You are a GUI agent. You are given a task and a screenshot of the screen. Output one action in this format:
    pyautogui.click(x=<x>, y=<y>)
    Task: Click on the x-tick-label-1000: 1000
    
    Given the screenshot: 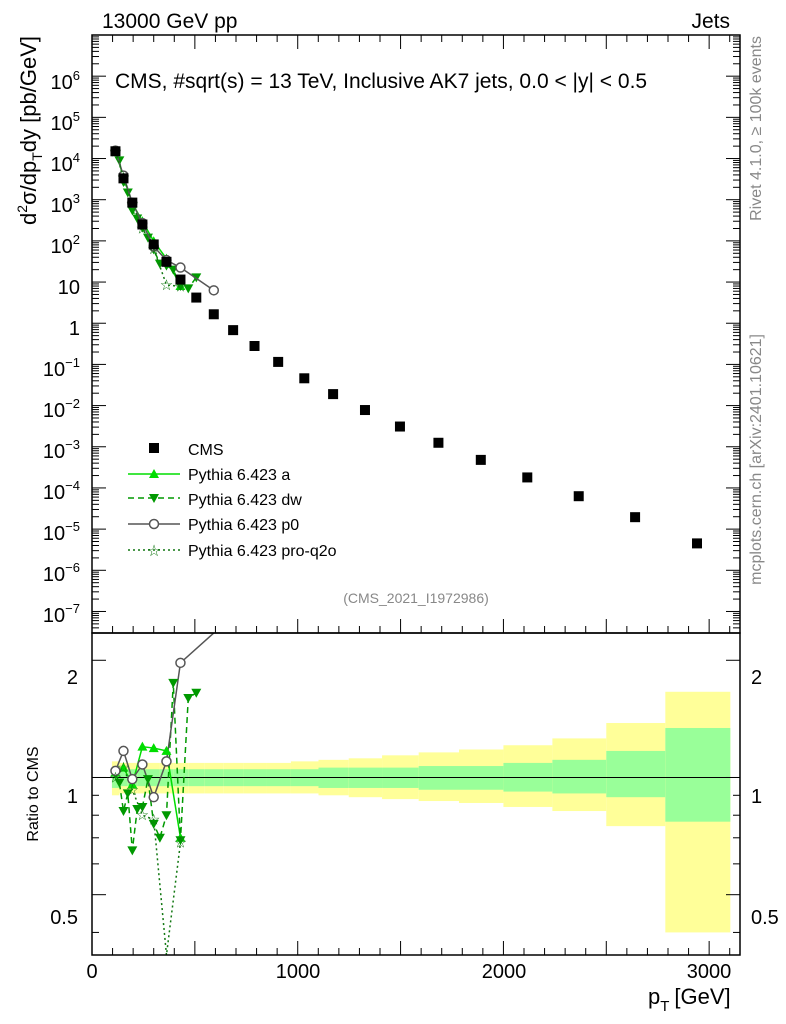 What is the action you would take?
    pyautogui.click(x=298, y=972)
    